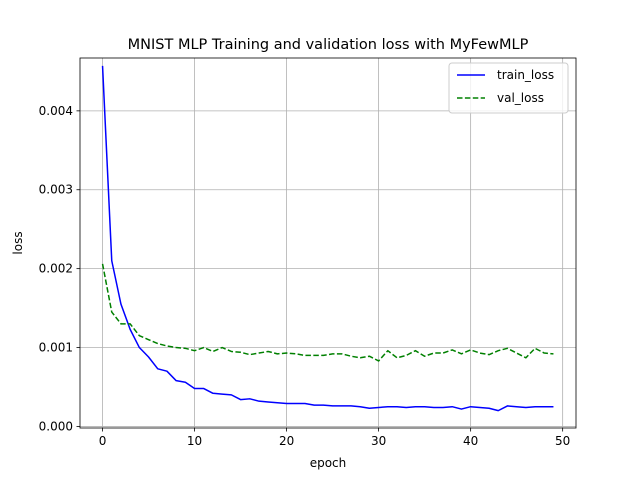 The image size is (640, 480). What do you see at coordinates (56, 426) in the screenshot?
I see `y-tick-label: 0.000` at bounding box center [56, 426].